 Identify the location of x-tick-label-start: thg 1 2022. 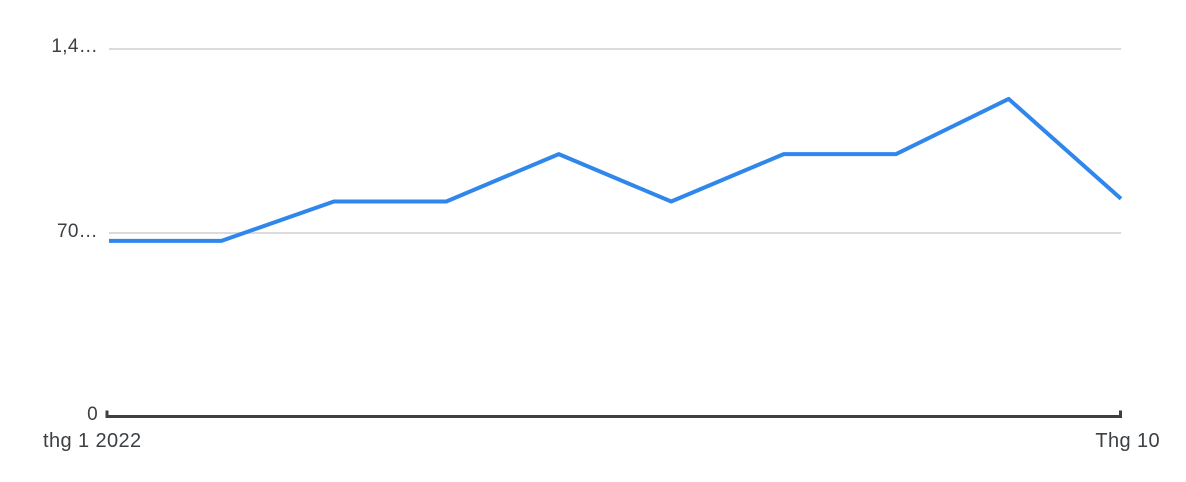
(92, 441).